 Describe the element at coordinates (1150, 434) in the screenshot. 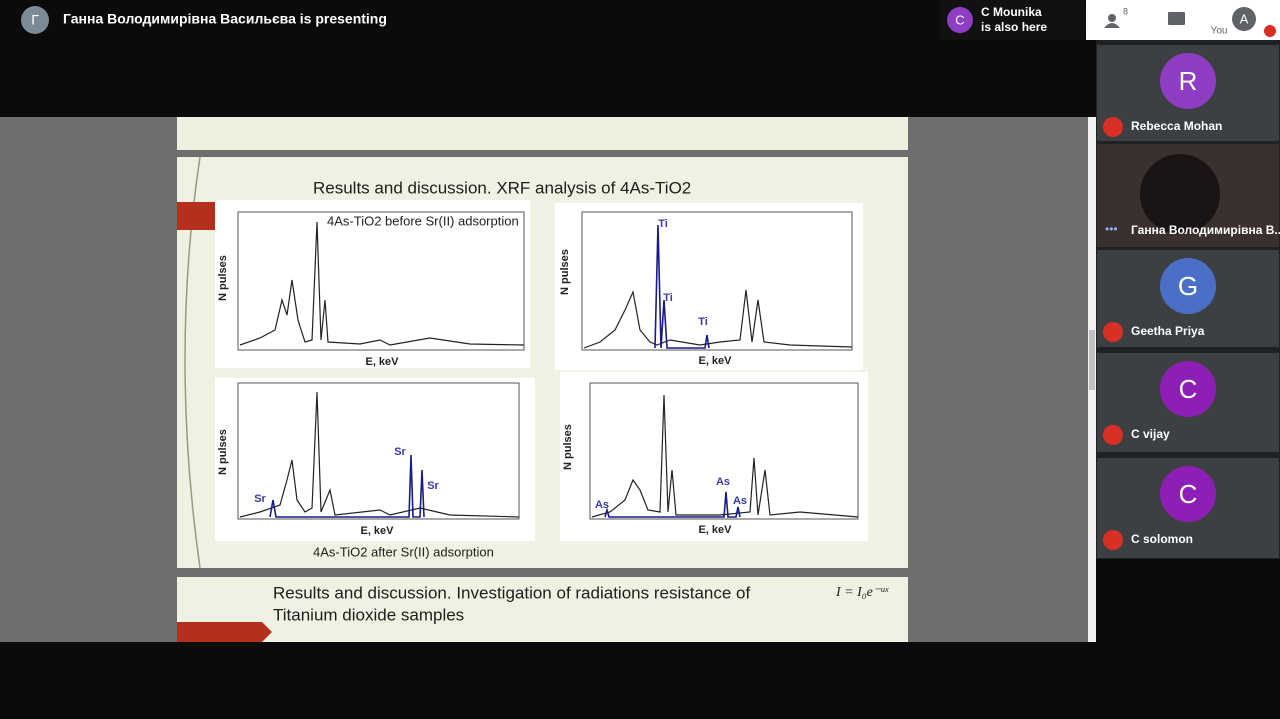

I see `participant-name: C vijay` at that location.